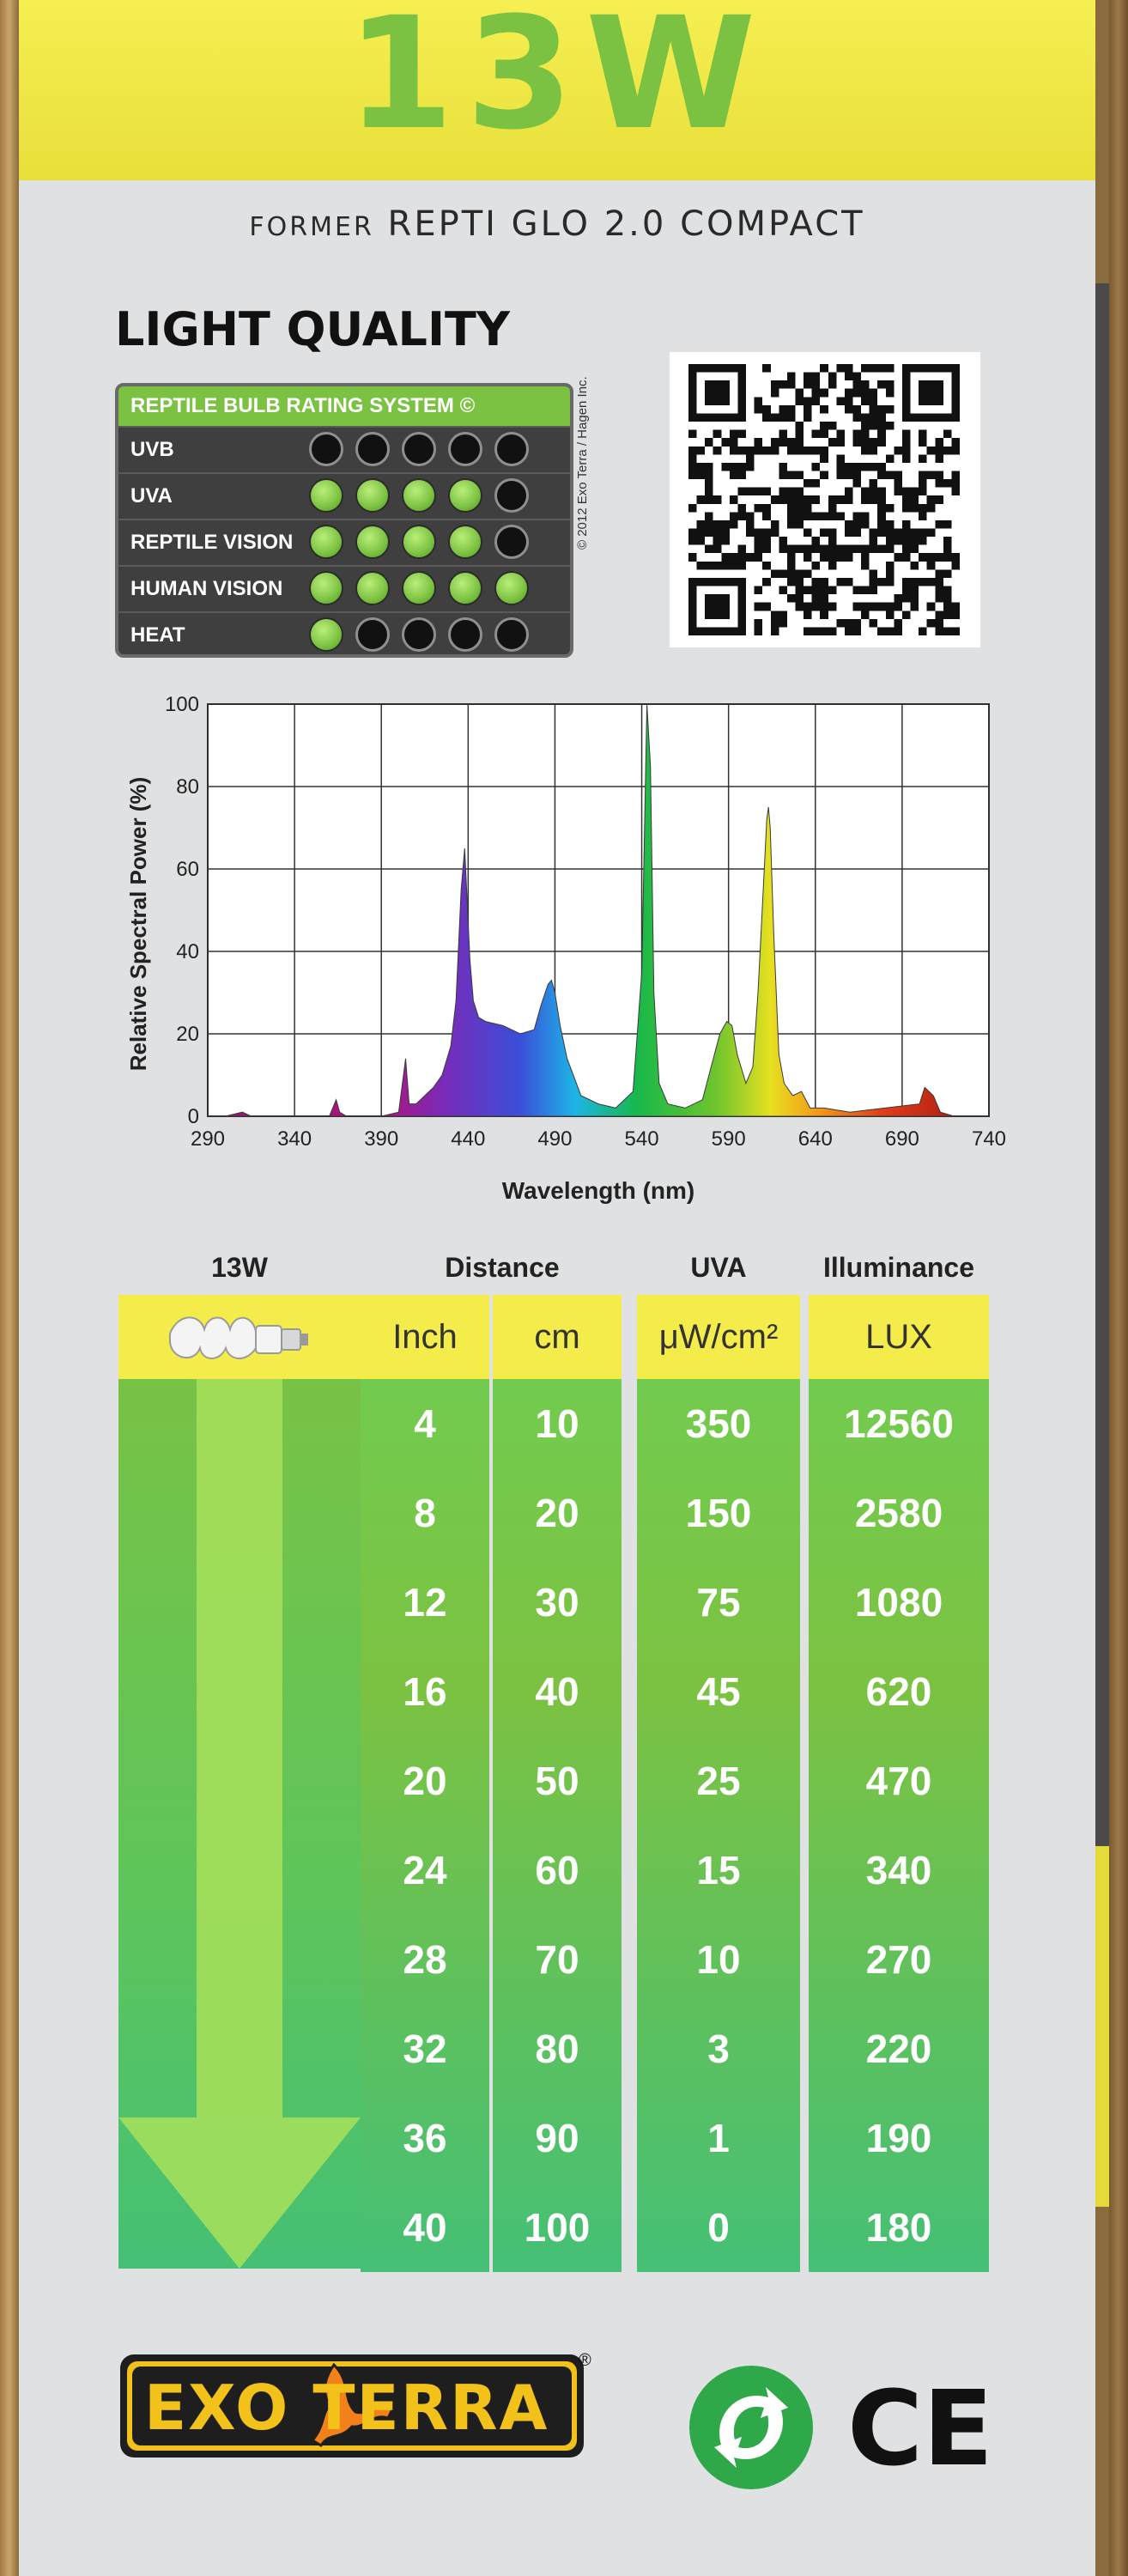 This screenshot has height=2576, width=1128. What do you see at coordinates (425, 1602) in the screenshot?
I see `table-cell-inch: 12` at bounding box center [425, 1602].